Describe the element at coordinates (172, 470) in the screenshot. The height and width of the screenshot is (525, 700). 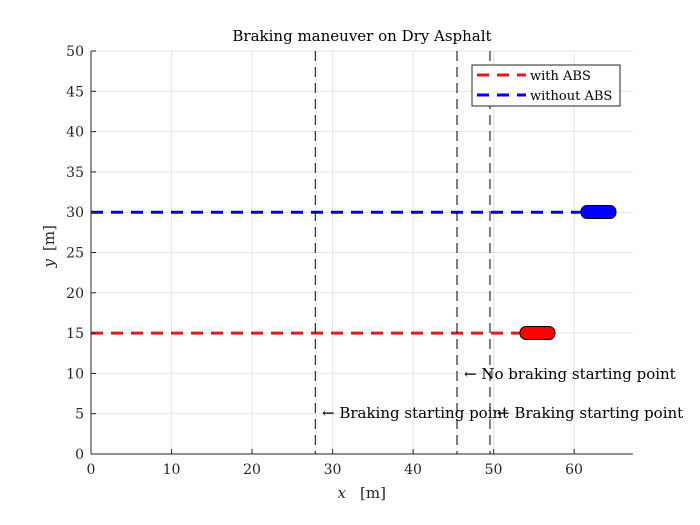
I see `x-tick-label: 10` at that location.